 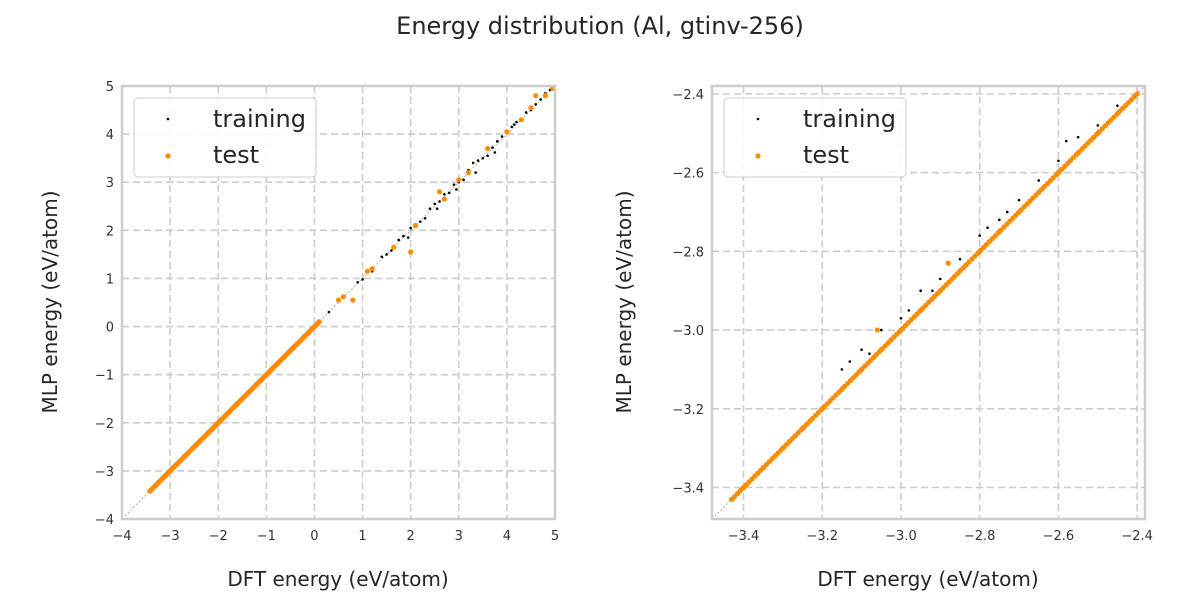 What do you see at coordinates (50, 301) in the screenshot?
I see `left-y-axis-label: MLP energy (eV/atom)` at bounding box center [50, 301].